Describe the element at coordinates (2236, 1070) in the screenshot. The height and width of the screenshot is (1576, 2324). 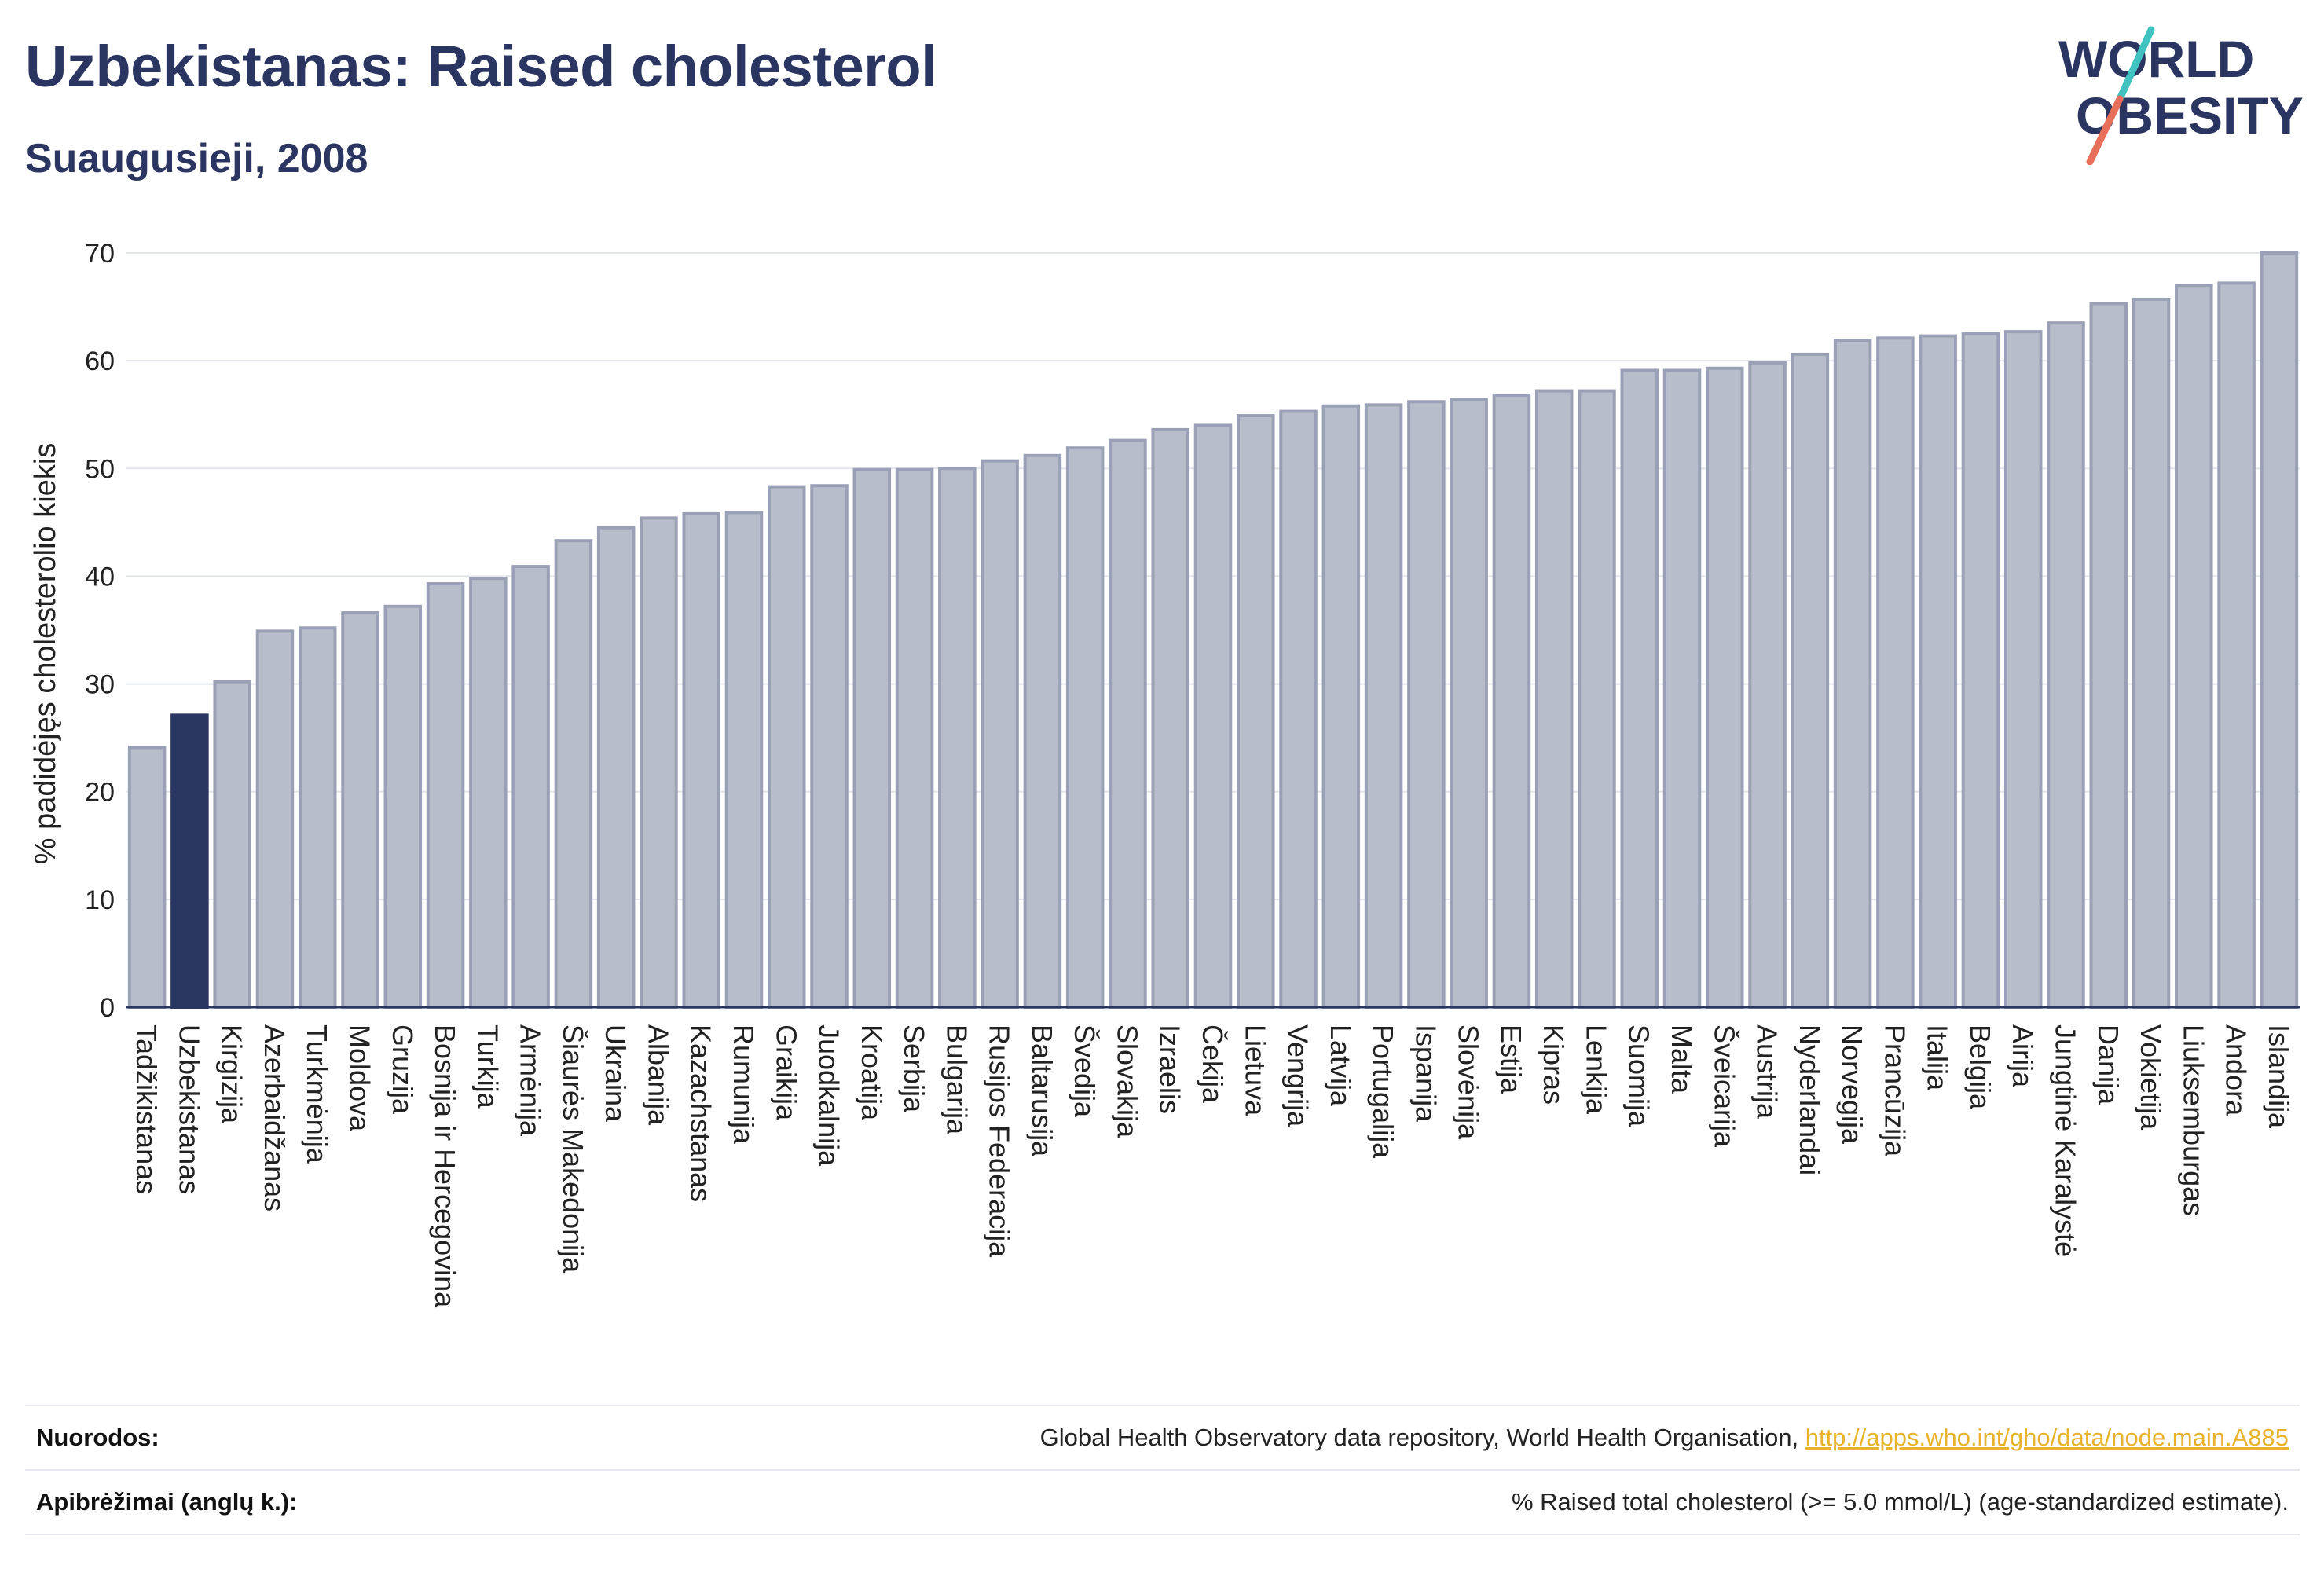
I see `x-tick-label: Andora` at that location.